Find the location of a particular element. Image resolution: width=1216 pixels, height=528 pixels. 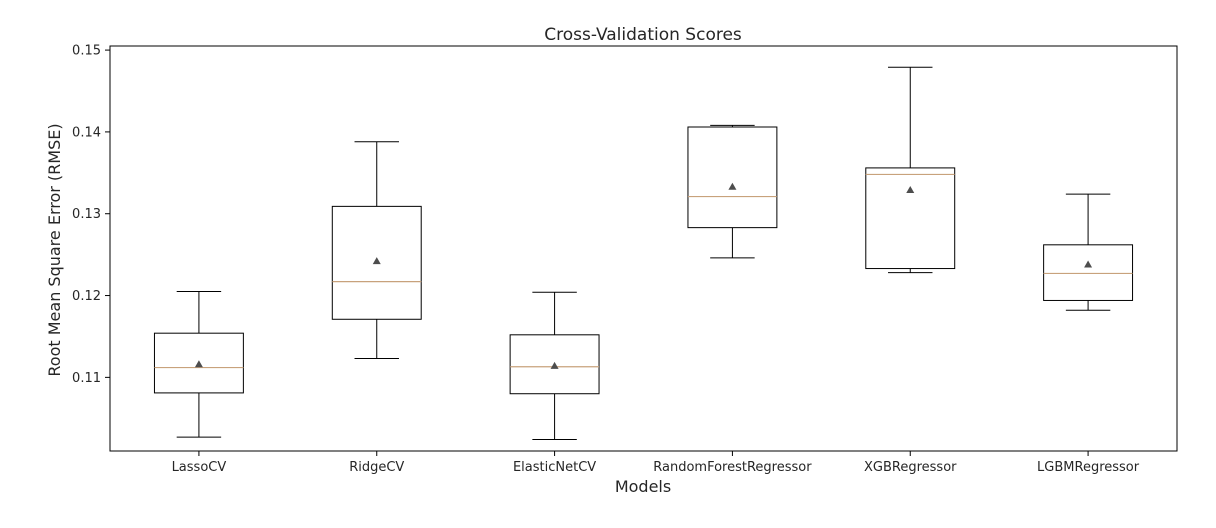

x-tick-label: RandomForestRegressor is located at coordinates (732, 467).